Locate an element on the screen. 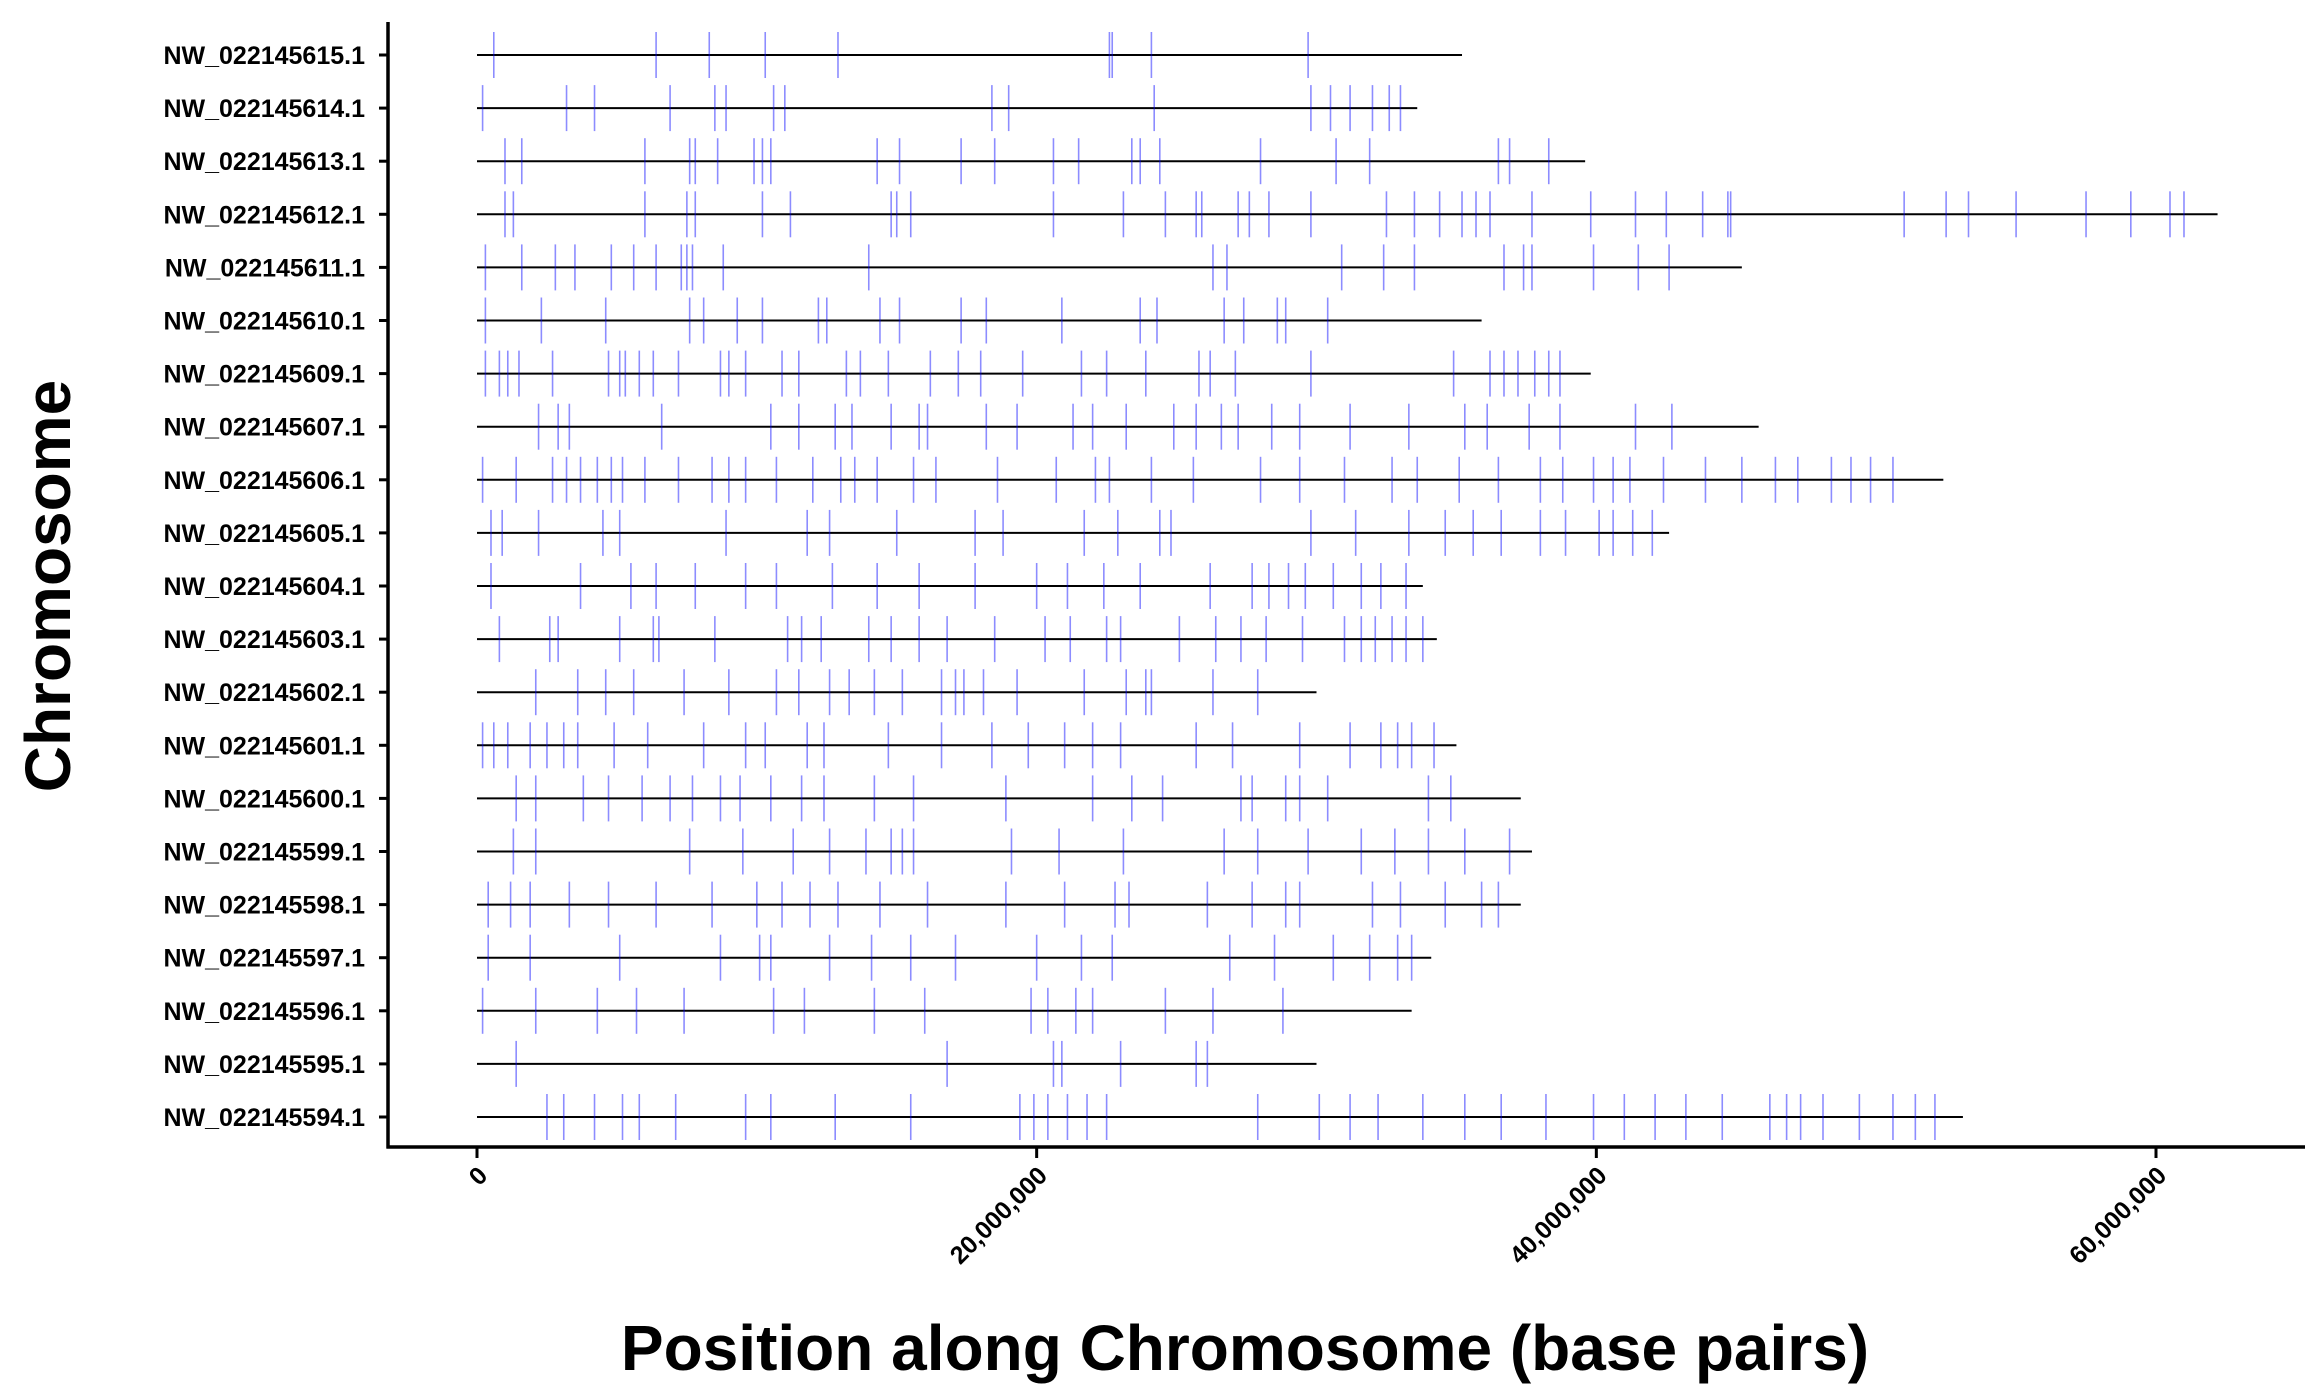  x-tick-label: 60,000,000 is located at coordinates (2118, 1215).